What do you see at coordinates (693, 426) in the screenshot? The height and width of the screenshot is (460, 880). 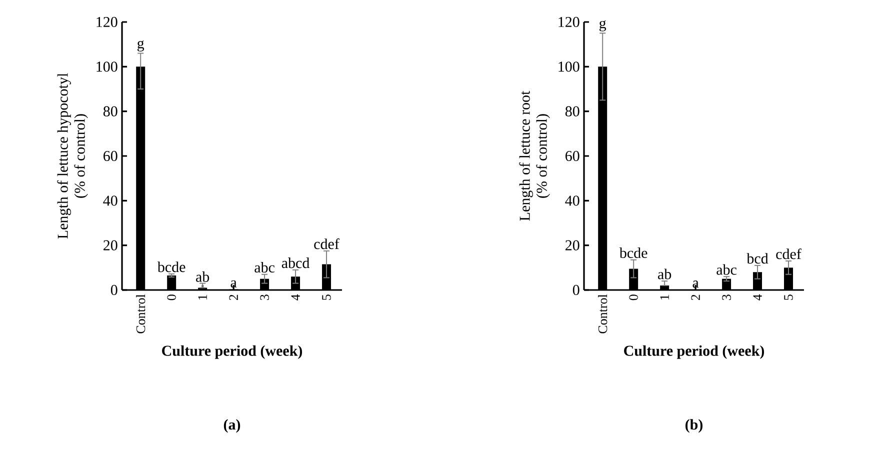 I see `text: (b)` at bounding box center [693, 426].